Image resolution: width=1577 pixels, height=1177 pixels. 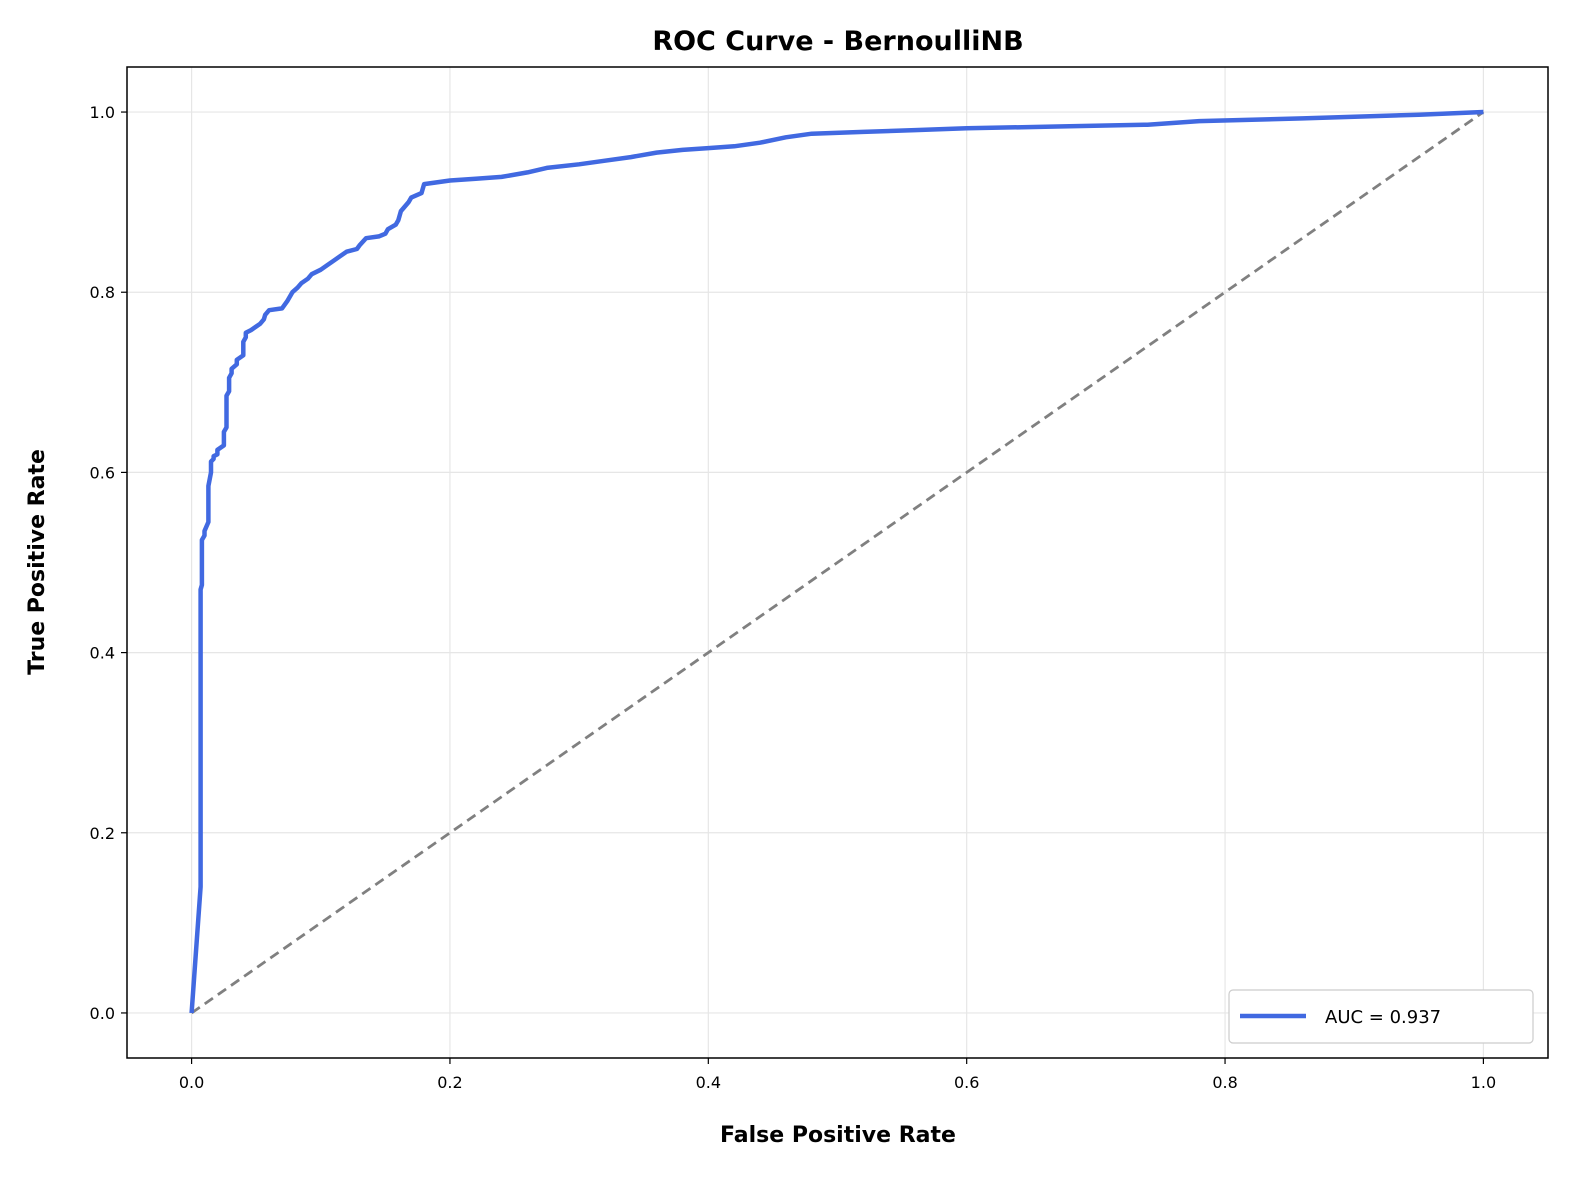 What do you see at coordinates (708, 1082) in the screenshot?
I see `x-tick-label: 0.4` at bounding box center [708, 1082].